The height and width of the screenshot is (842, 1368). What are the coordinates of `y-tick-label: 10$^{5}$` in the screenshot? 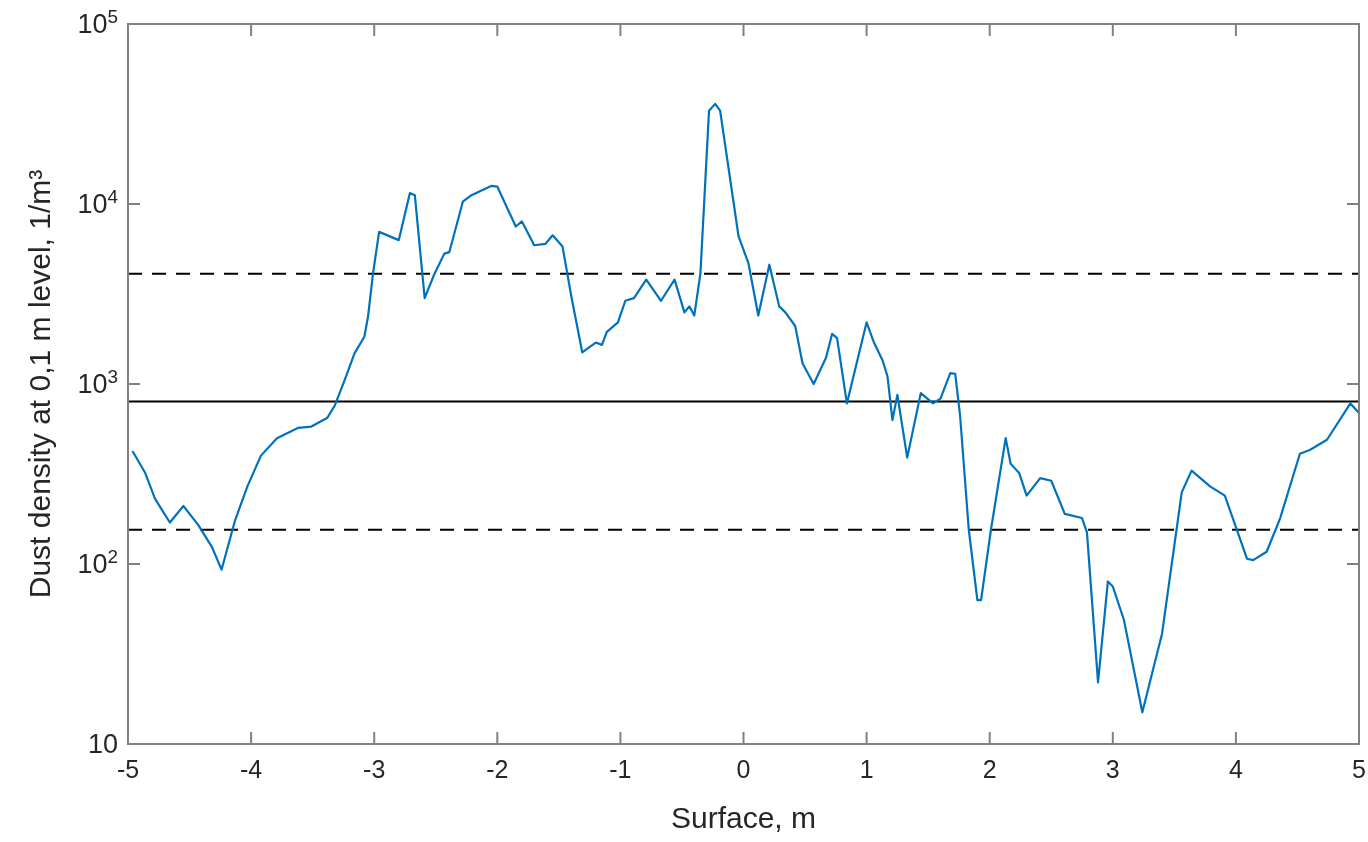 It's located at (97, 22).